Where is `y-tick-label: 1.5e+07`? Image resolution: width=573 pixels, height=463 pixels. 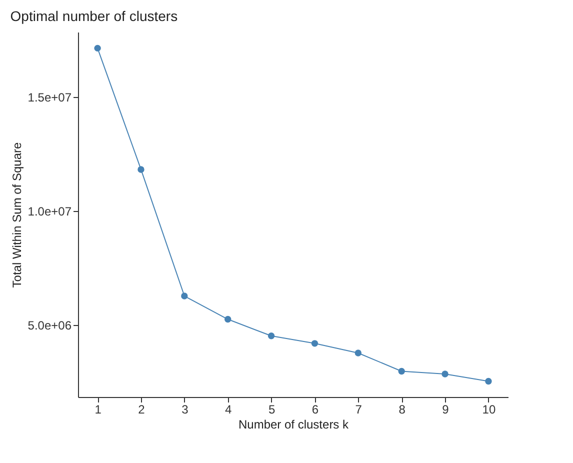
y-tick-label: 1.5e+07 is located at coordinates (50, 97).